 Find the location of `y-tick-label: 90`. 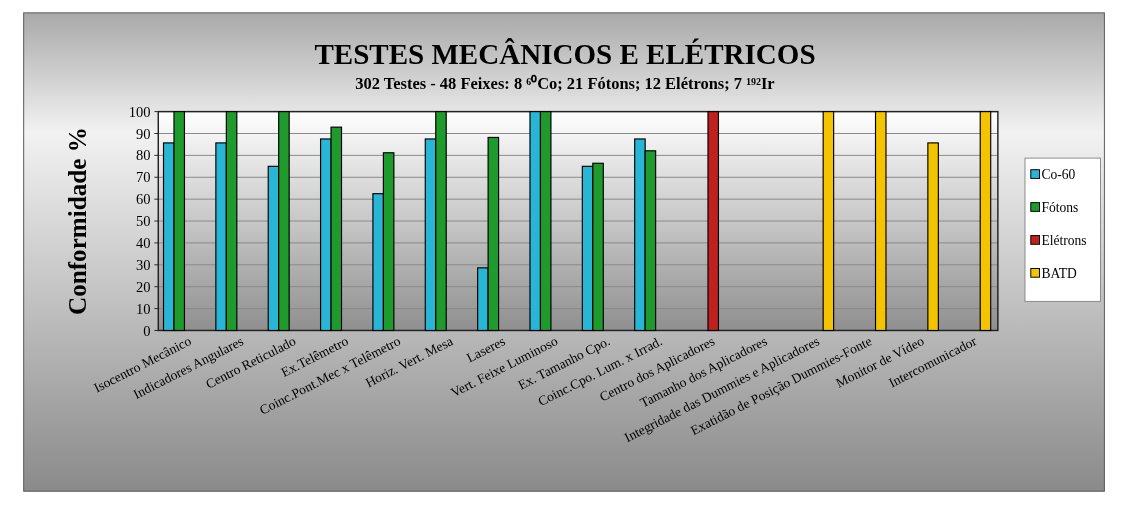

y-tick-label: 90 is located at coordinates (143, 133).